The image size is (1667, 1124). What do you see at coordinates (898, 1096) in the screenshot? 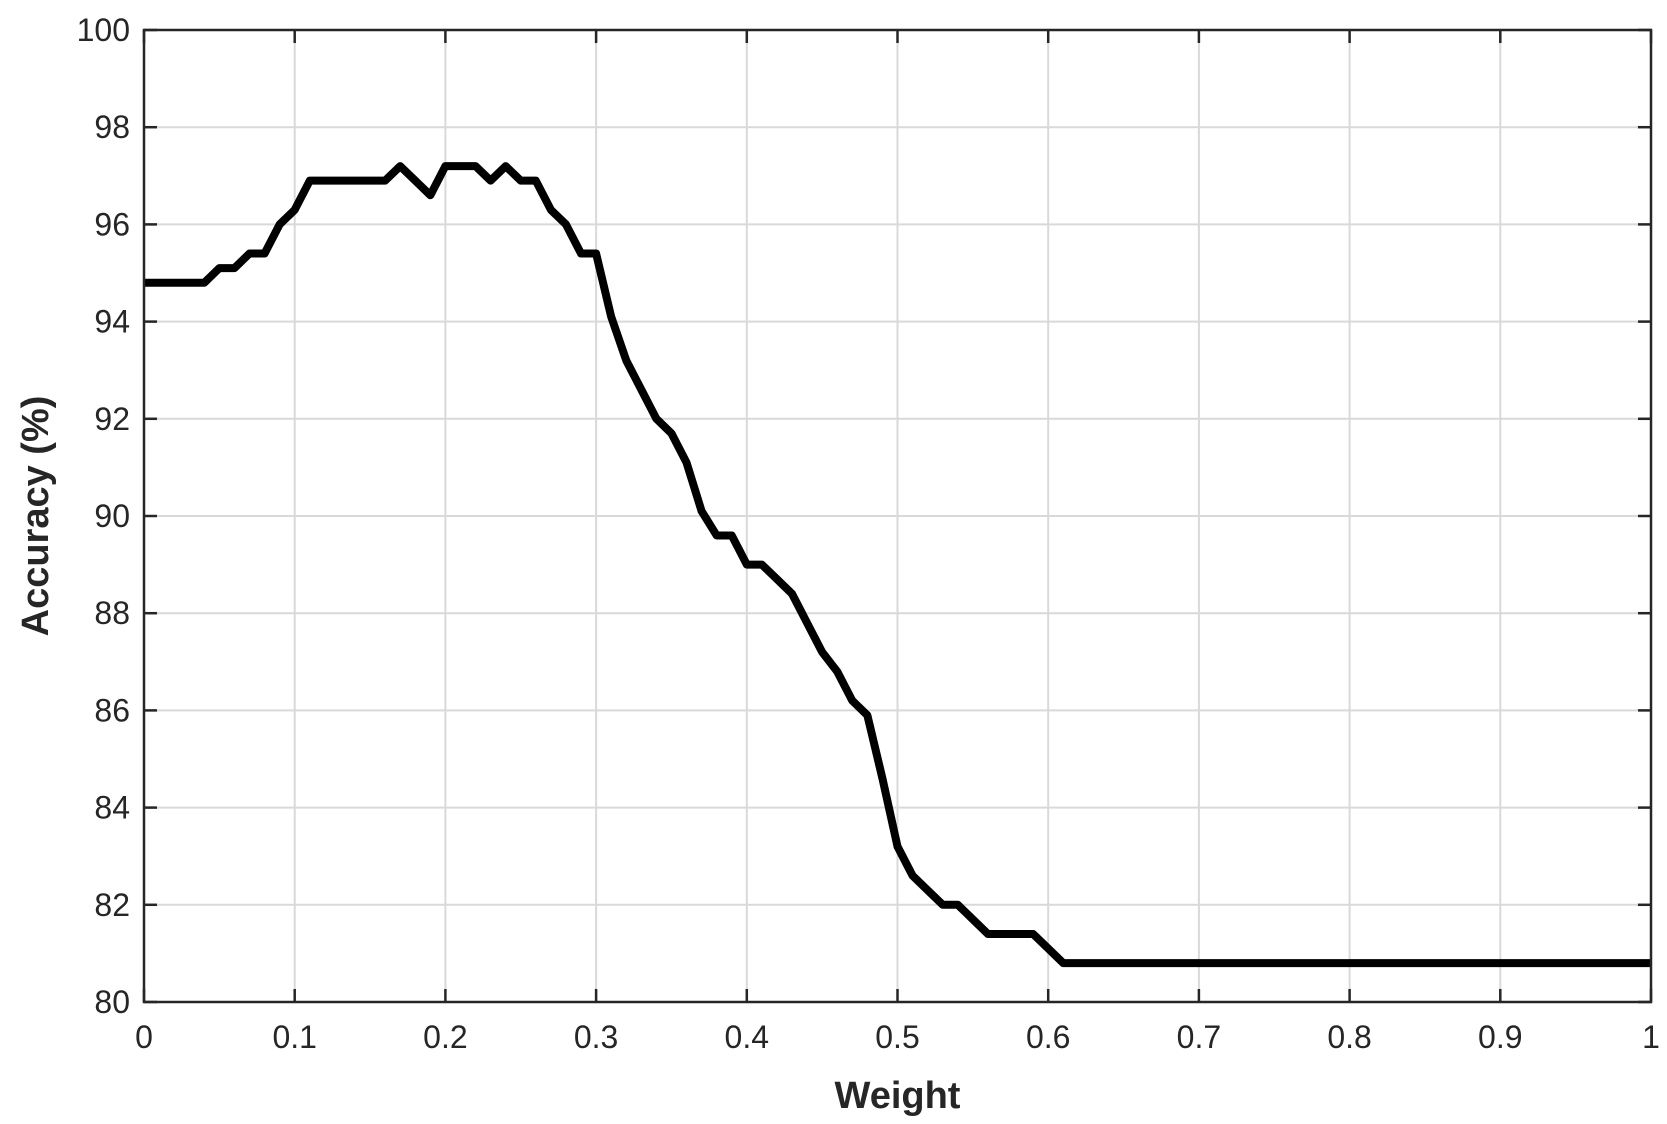
I see `x-axis-label: Weight` at bounding box center [898, 1096].